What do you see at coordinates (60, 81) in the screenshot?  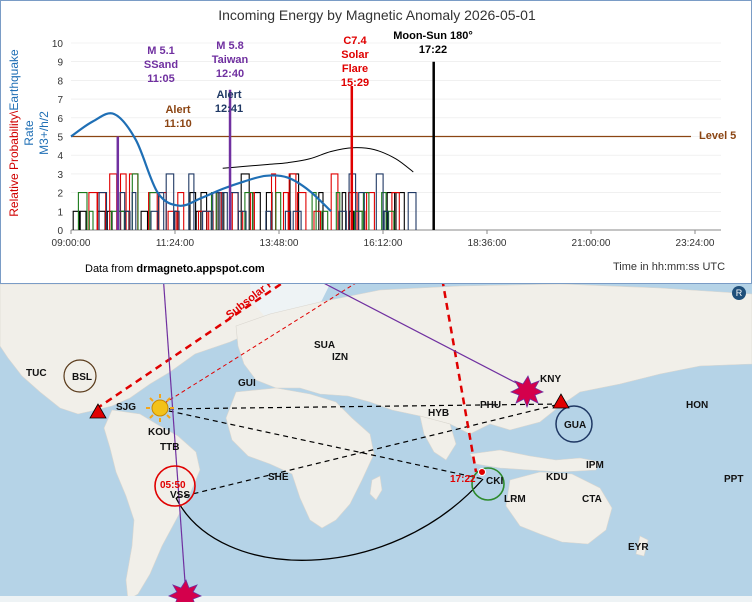 I see `y-tick-label: 8` at bounding box center [60, 81].